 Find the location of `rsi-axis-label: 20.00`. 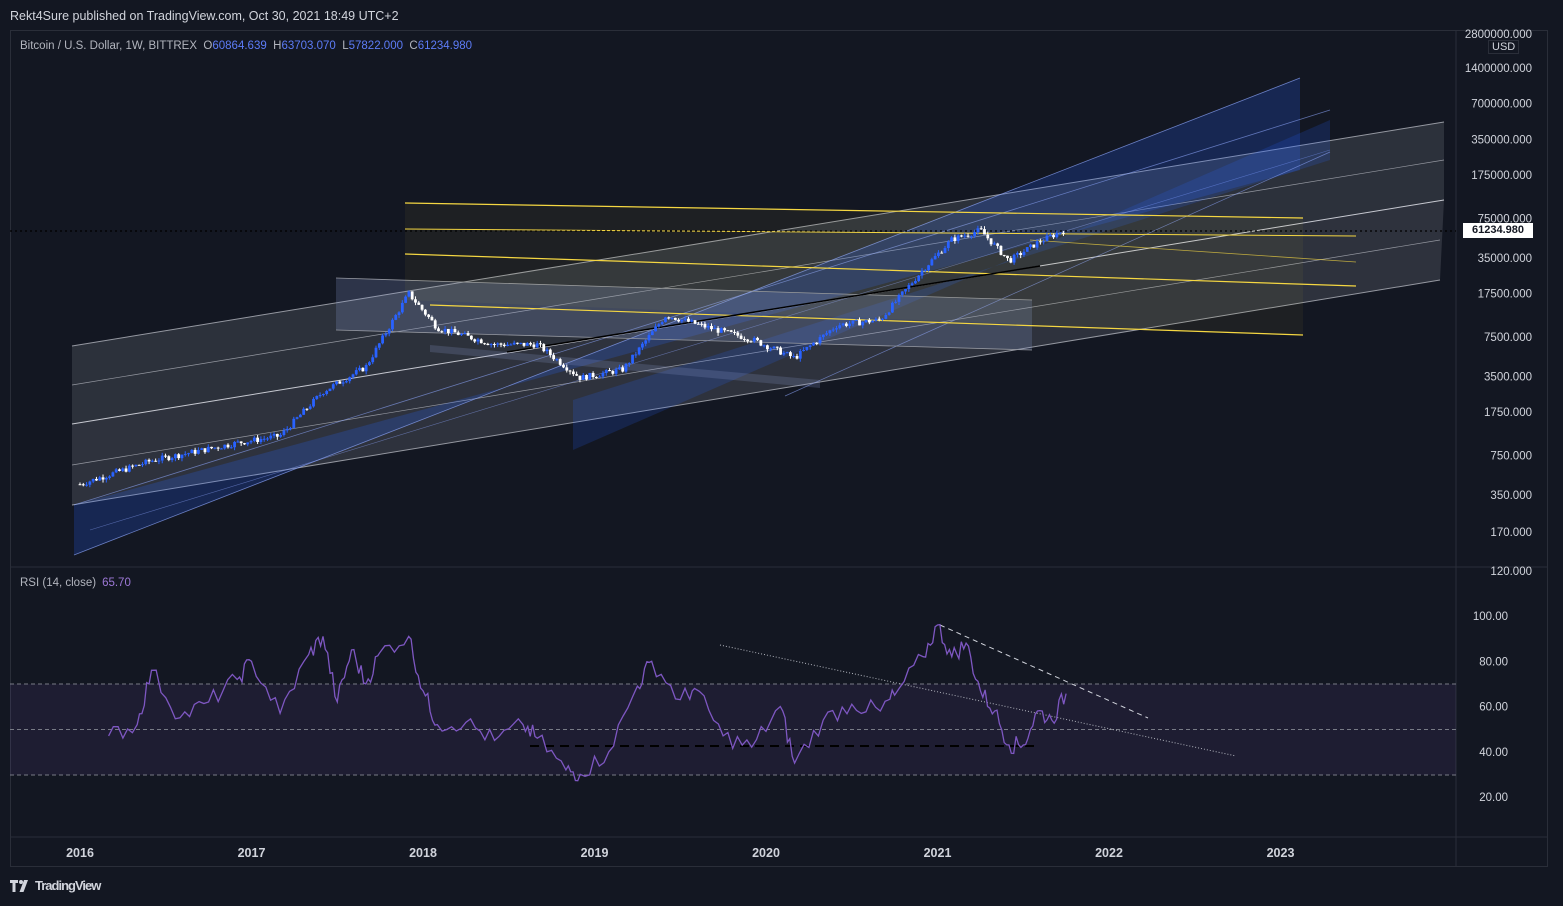

rsi-axis-label: 20.00 is located at coordinates (1493, 798).